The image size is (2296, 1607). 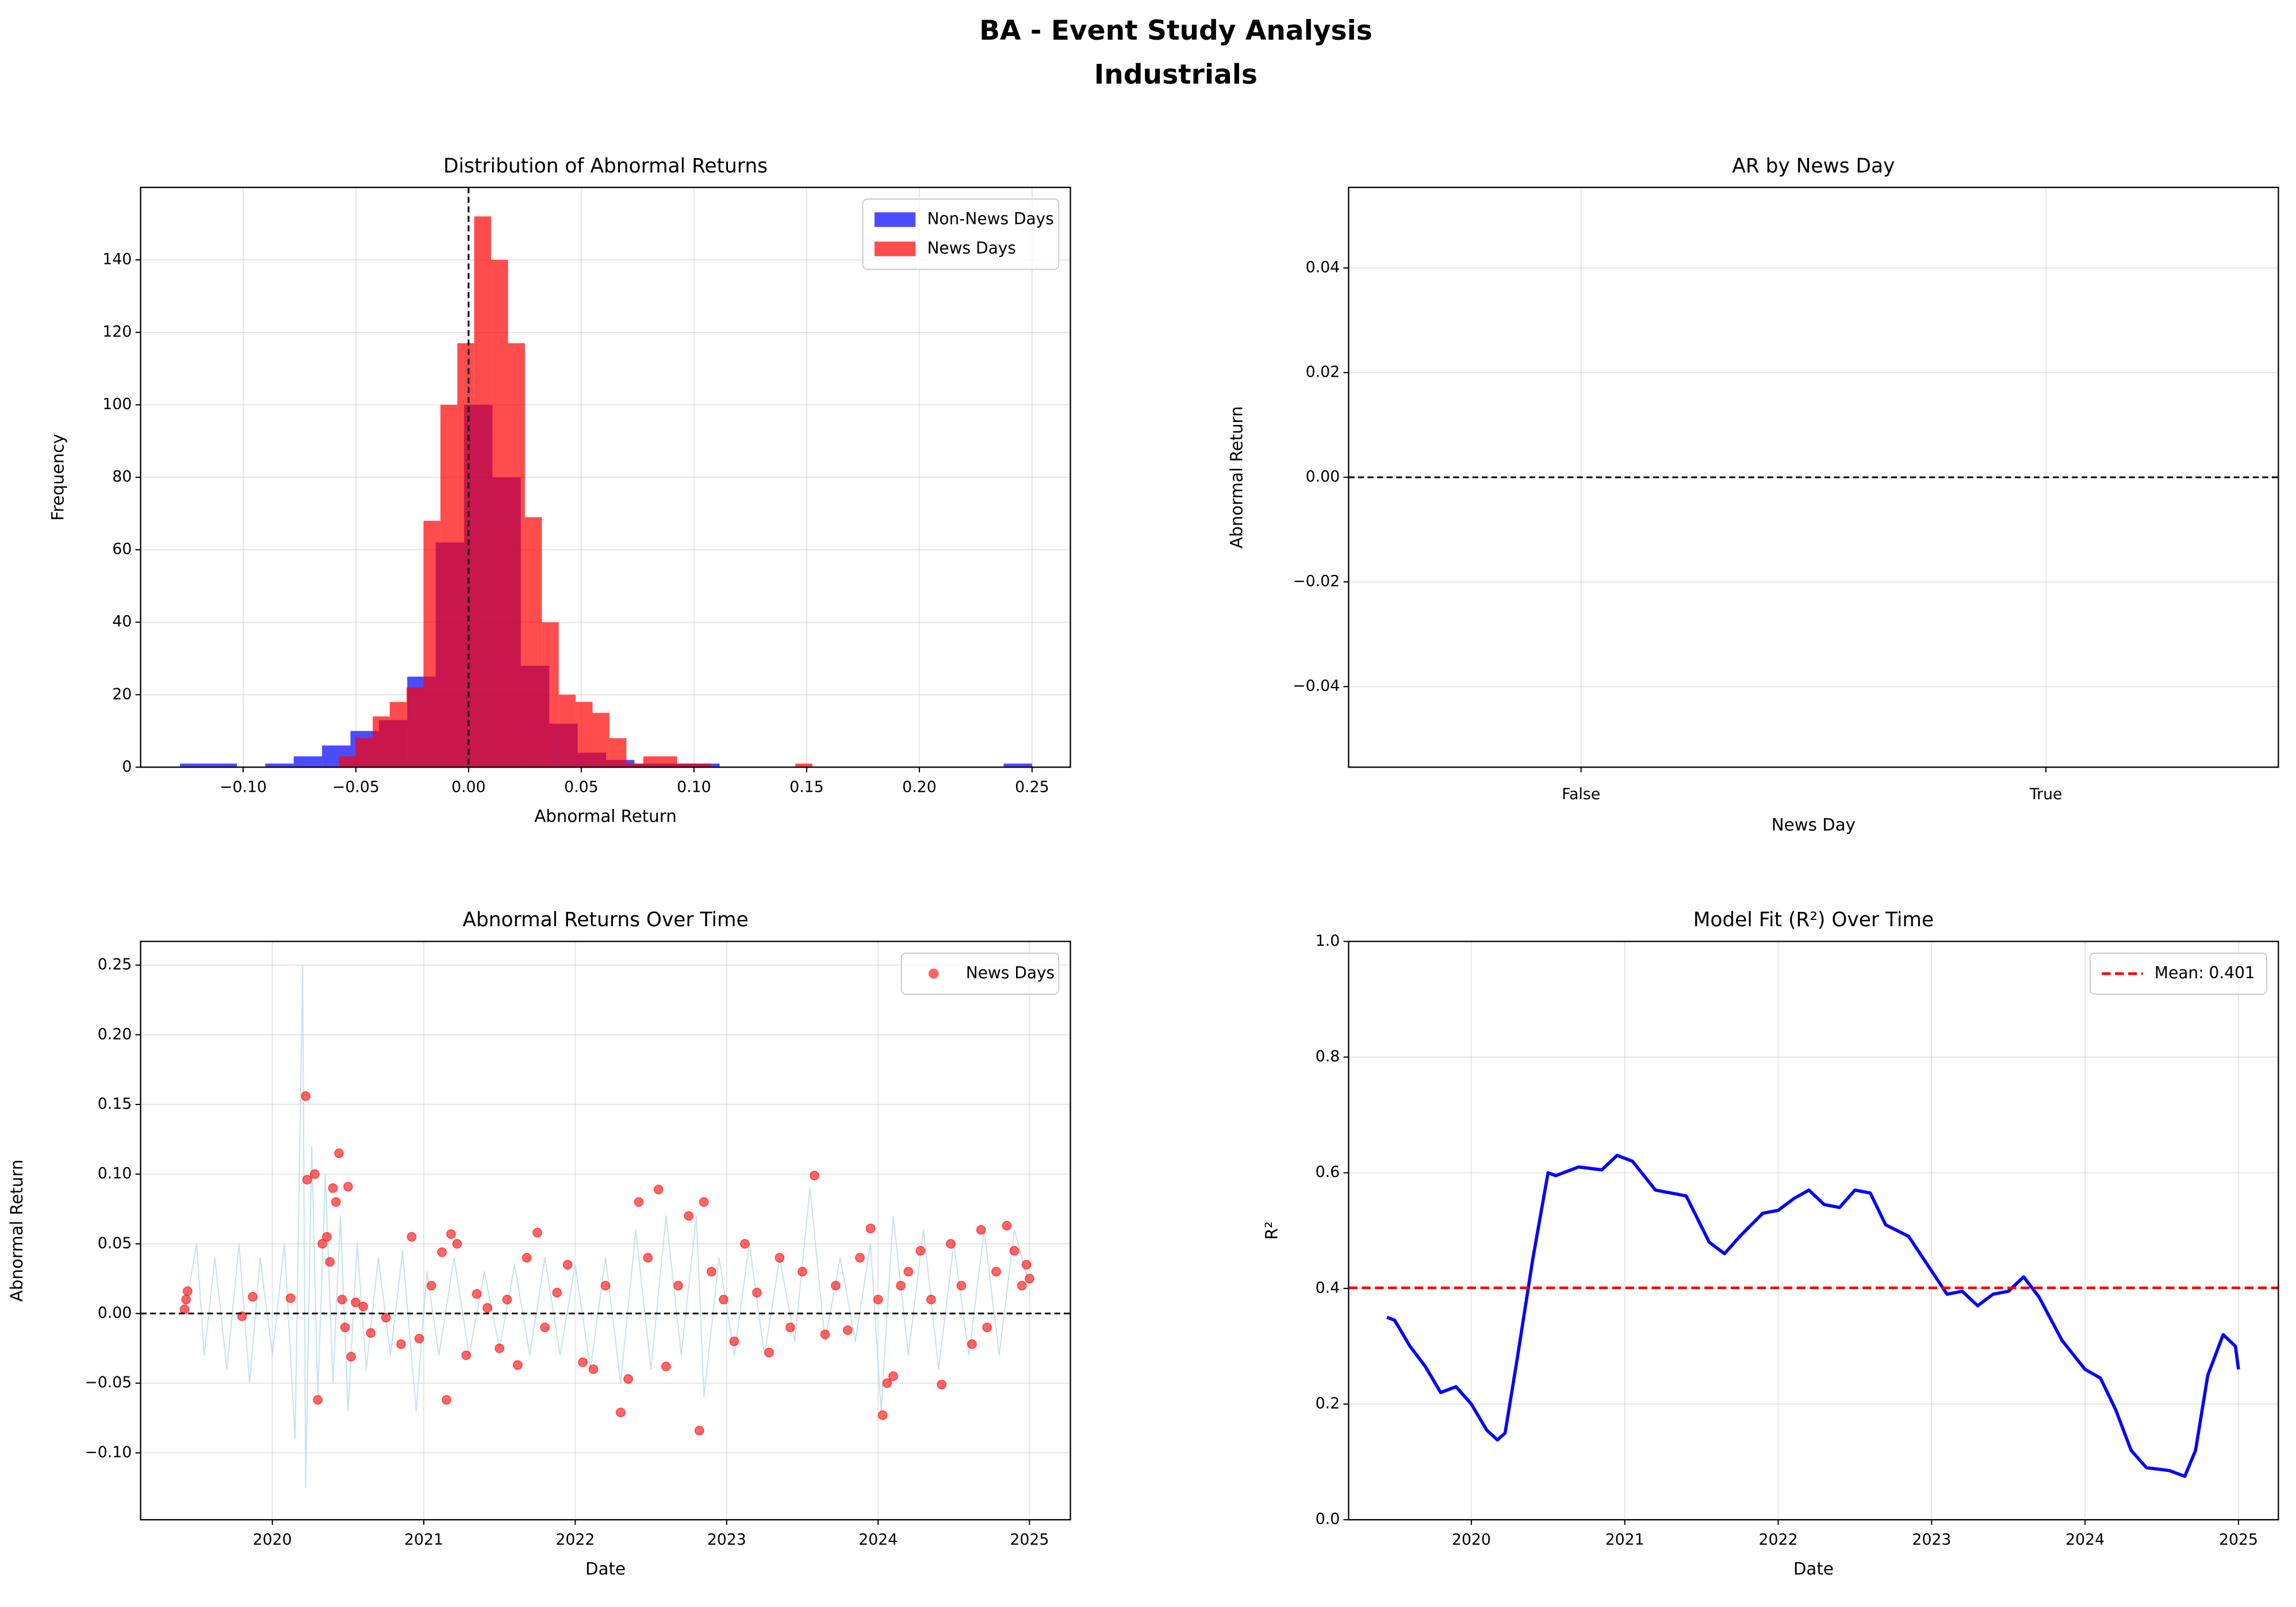 What do you see at coordinates (243, 787) in the screenshot?
I see `x-tick-label: −0.10` at bounding box center [243, 787].